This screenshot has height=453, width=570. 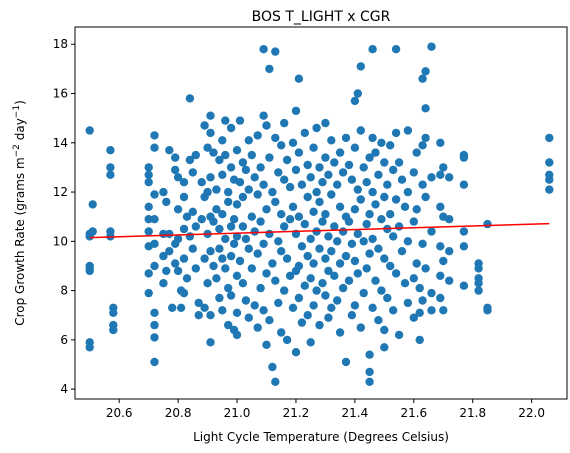 I want to click on x-tick-label: 21.2, so click(x=296, y=413).